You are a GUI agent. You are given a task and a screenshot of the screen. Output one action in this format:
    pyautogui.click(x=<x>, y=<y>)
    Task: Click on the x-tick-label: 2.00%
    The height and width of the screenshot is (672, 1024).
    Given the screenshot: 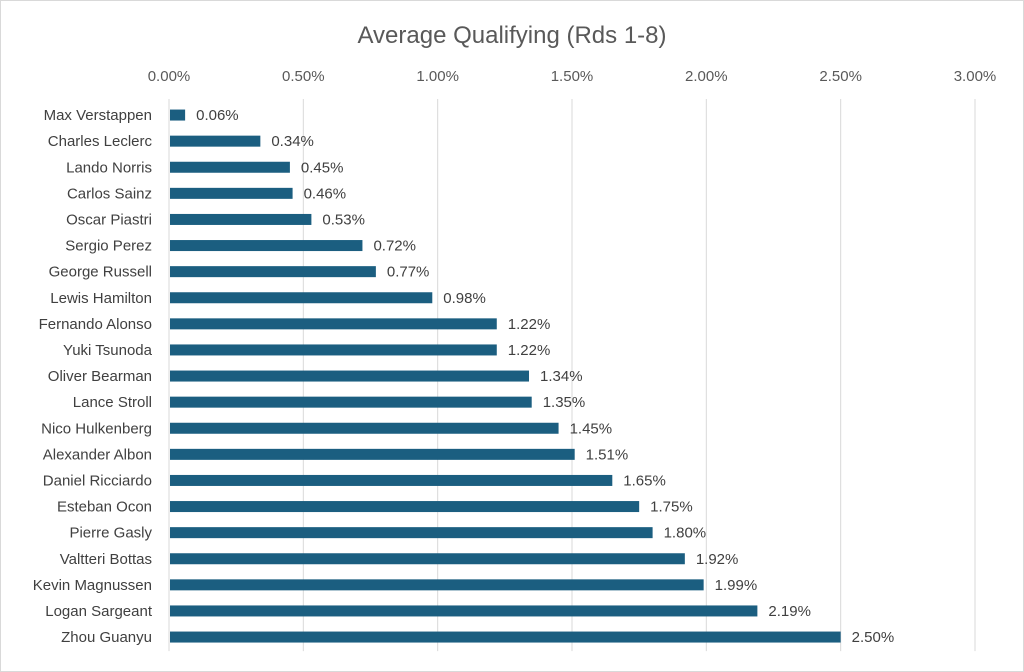 What is the action you would take?
    pyautogui.click(x=706, y=76)
    